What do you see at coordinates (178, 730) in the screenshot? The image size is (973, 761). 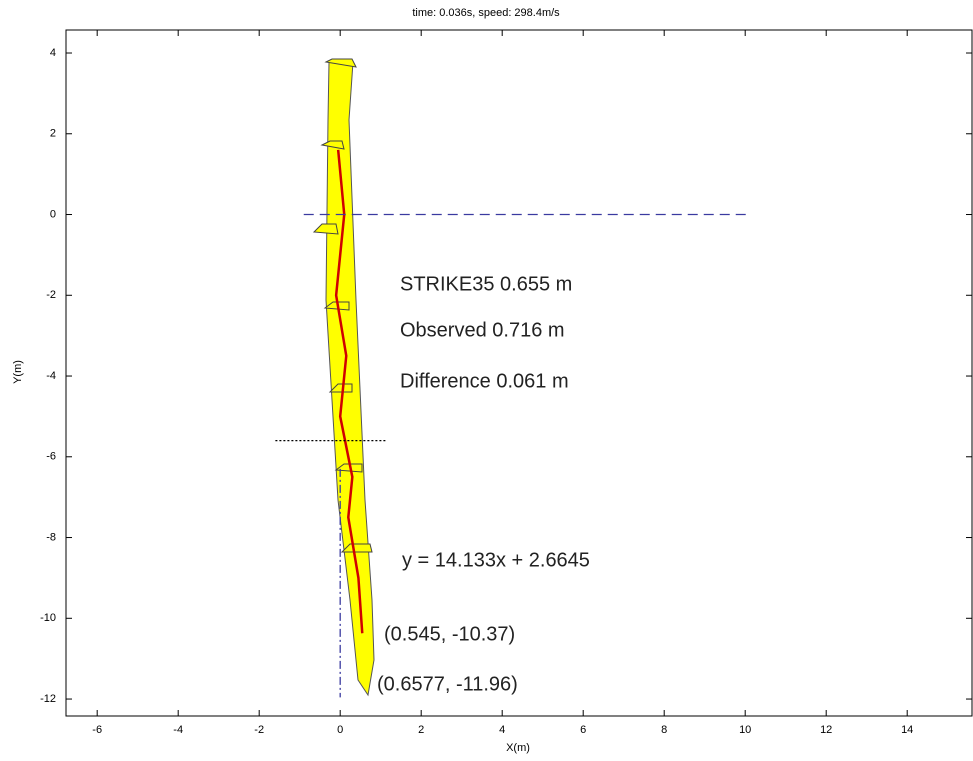 I see `x-tick-label: -4` at bounding box center [178, 730].